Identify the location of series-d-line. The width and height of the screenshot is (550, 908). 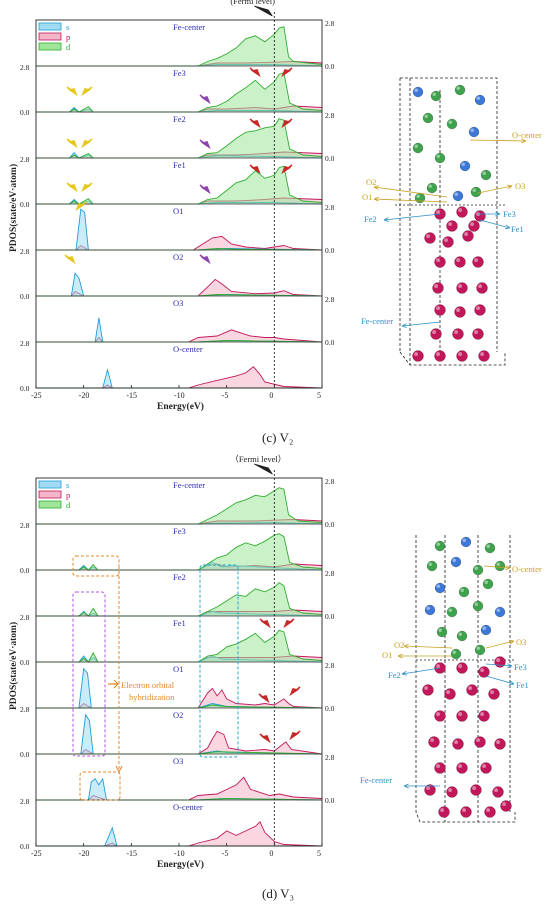
(179, 599).